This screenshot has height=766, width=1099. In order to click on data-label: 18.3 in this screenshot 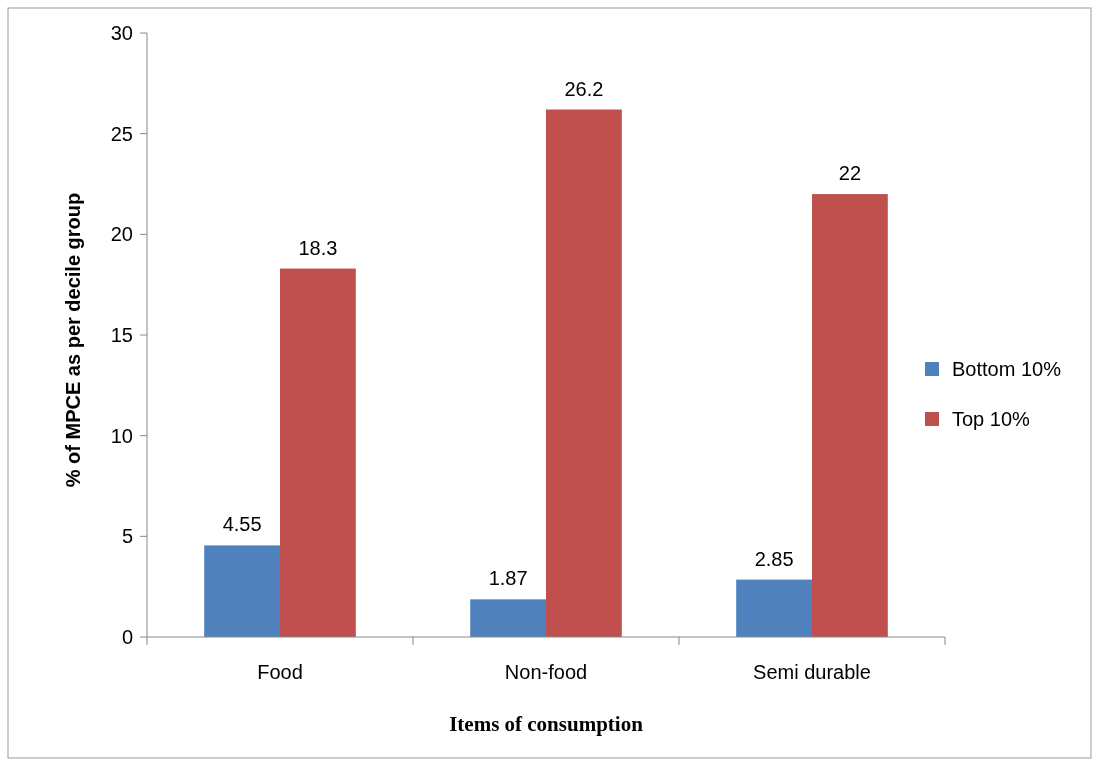, I will do `click(318, 247)`.